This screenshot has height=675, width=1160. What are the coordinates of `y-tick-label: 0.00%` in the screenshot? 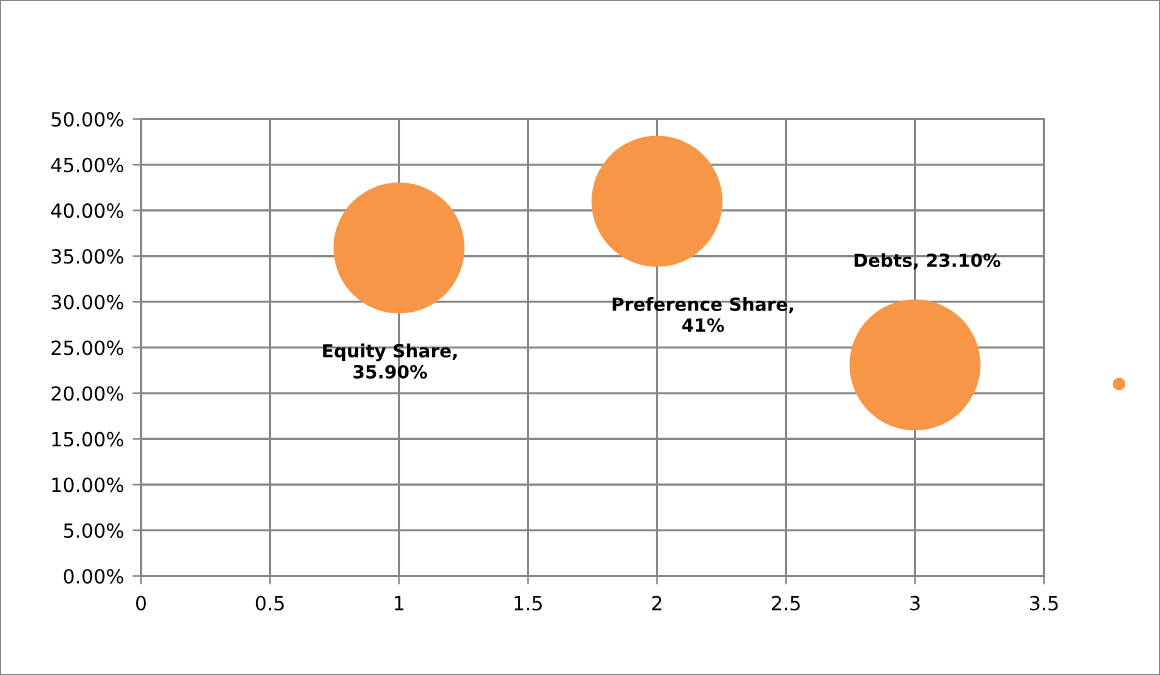 It's located at (93, 576).